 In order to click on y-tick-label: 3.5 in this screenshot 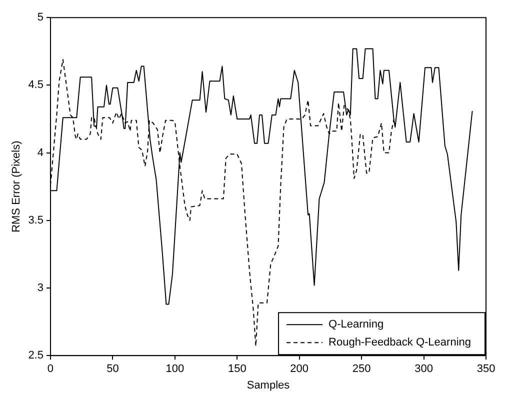, I will do `click(36, 220)`.